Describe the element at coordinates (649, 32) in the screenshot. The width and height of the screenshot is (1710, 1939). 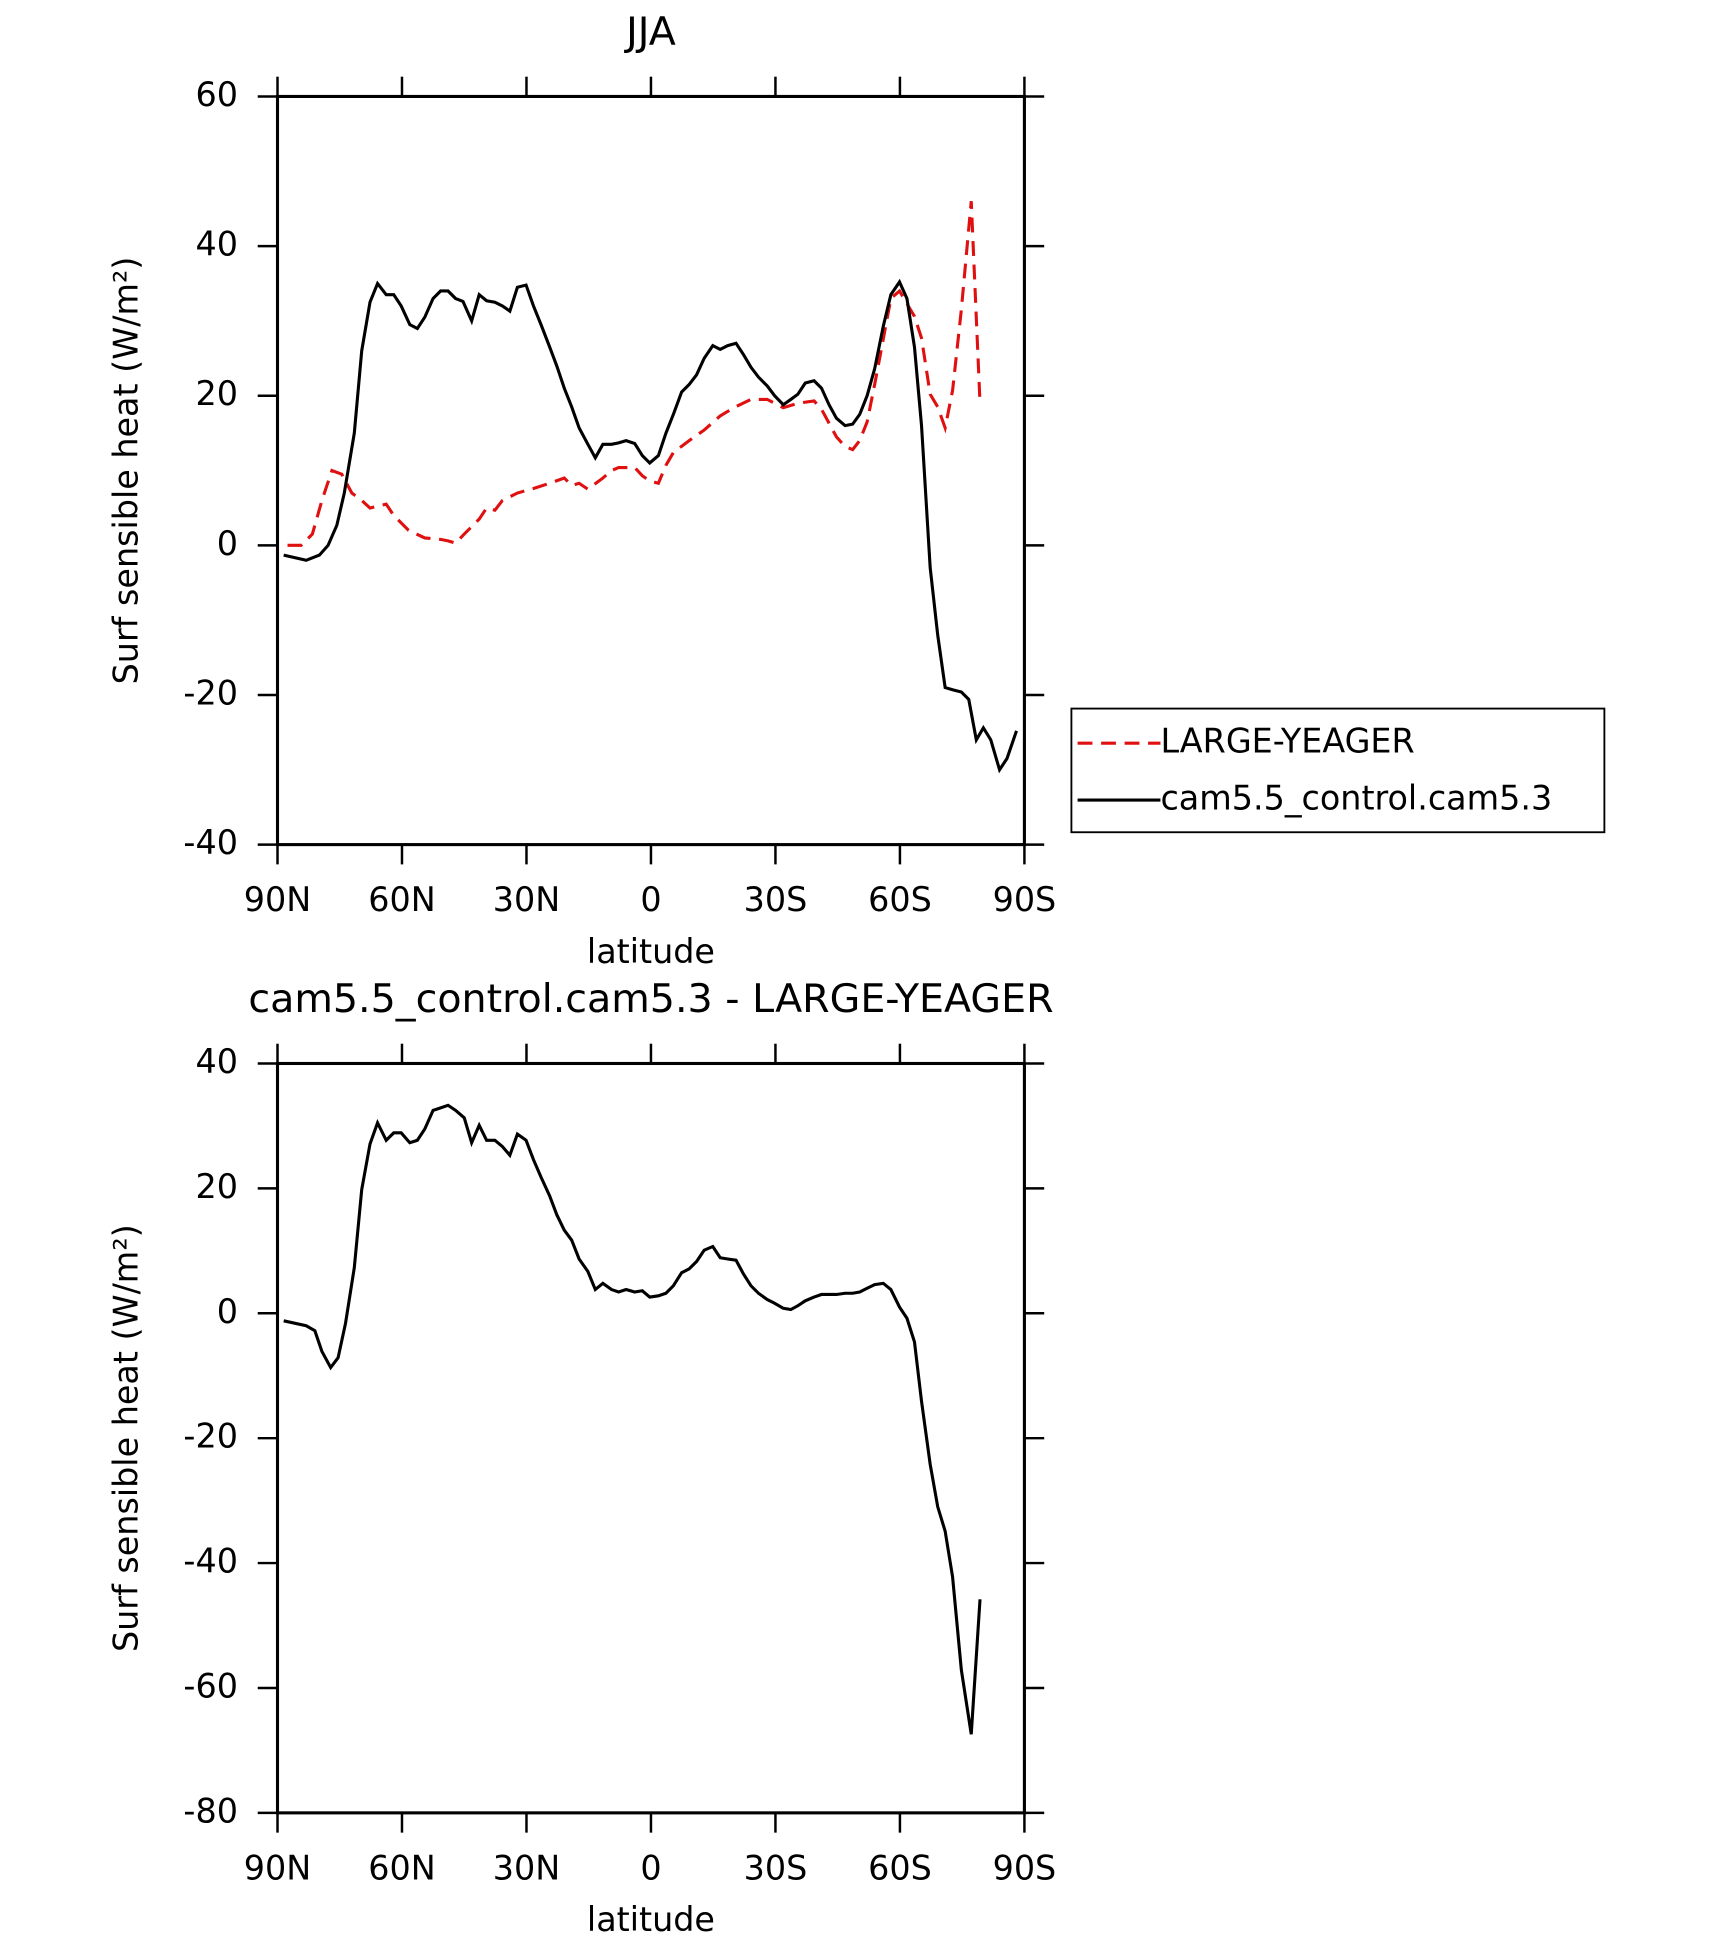
I see `chart-title: JJA` at that location.